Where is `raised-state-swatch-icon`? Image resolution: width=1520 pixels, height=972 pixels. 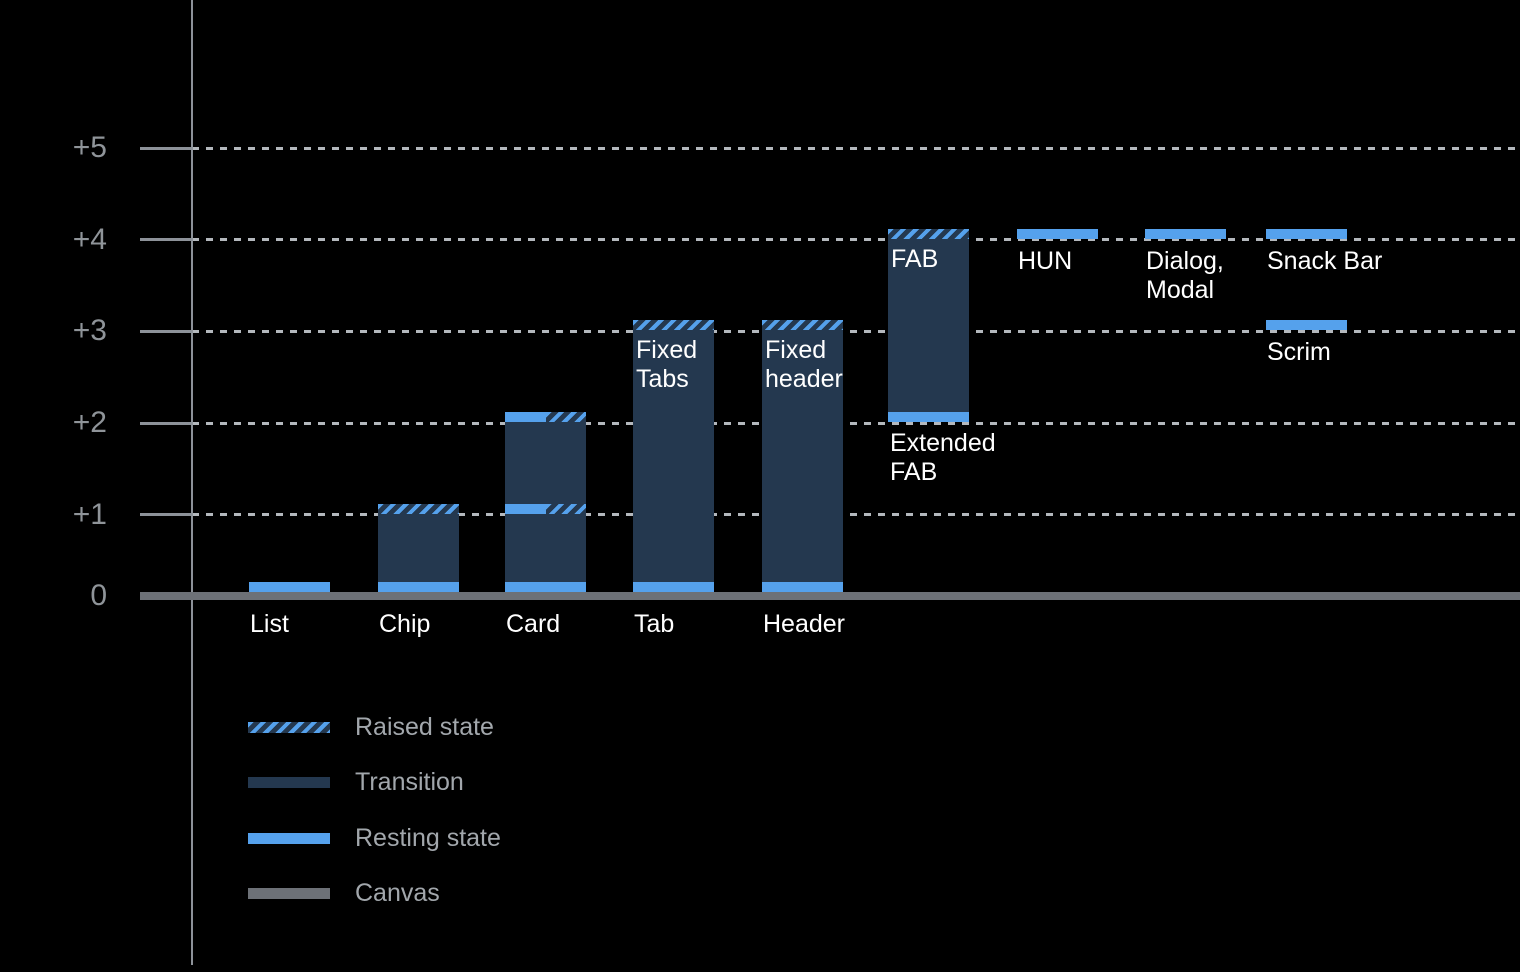
raised-state-swatch-icon is located at coordinates (289, 727).